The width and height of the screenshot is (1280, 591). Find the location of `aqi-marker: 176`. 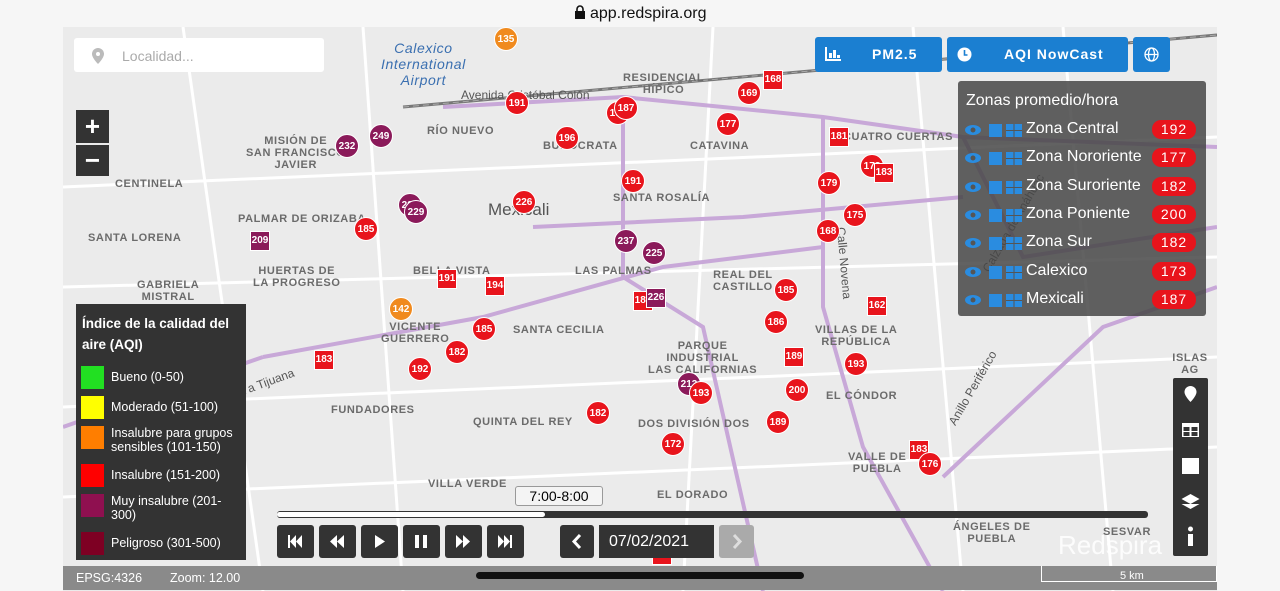

aqi-marker: 176 is located at coordinates (930, 464).